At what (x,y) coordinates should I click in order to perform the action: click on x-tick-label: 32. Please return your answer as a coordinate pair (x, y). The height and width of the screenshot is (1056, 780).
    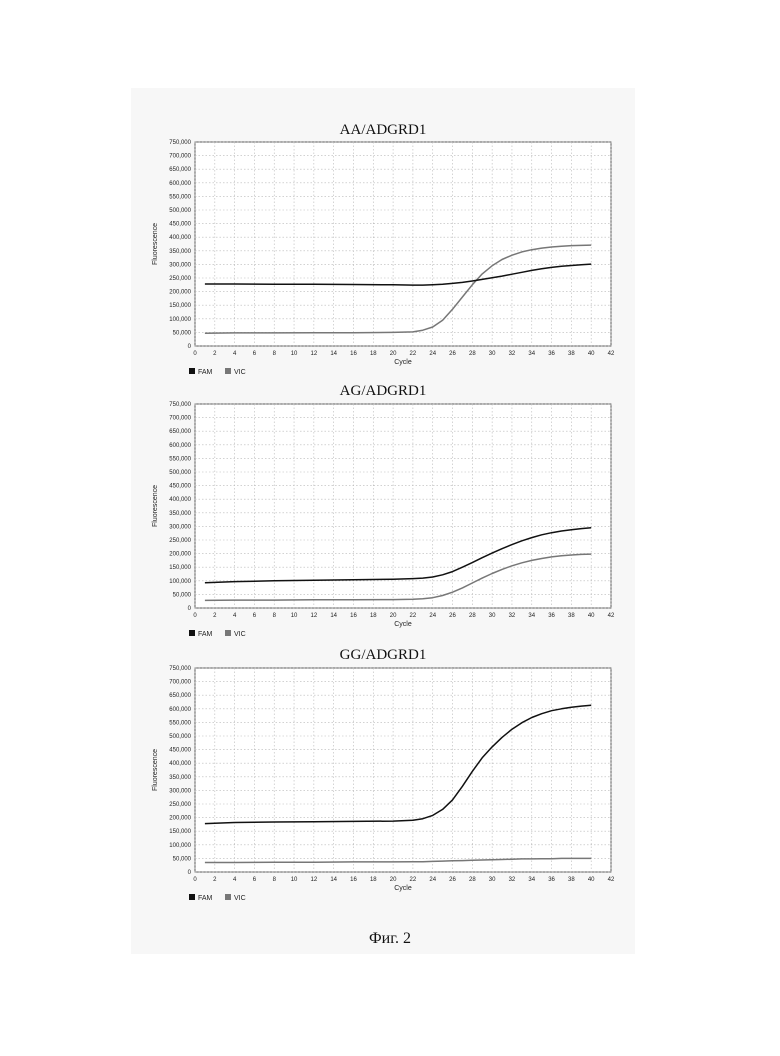
    Looking at the image, I should click on (512, 616).